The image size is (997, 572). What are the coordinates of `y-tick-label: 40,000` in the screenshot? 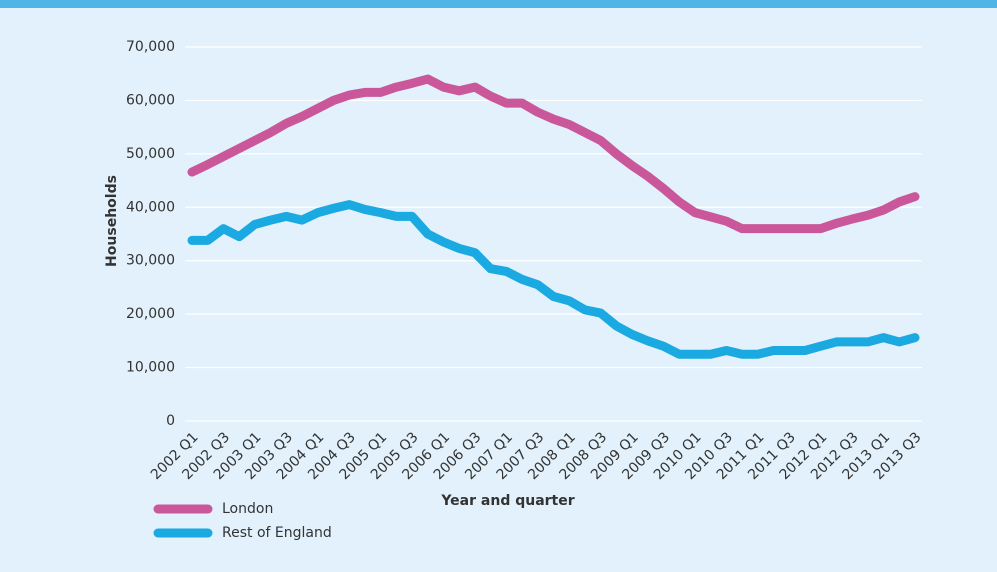 It's located at (150, 207).